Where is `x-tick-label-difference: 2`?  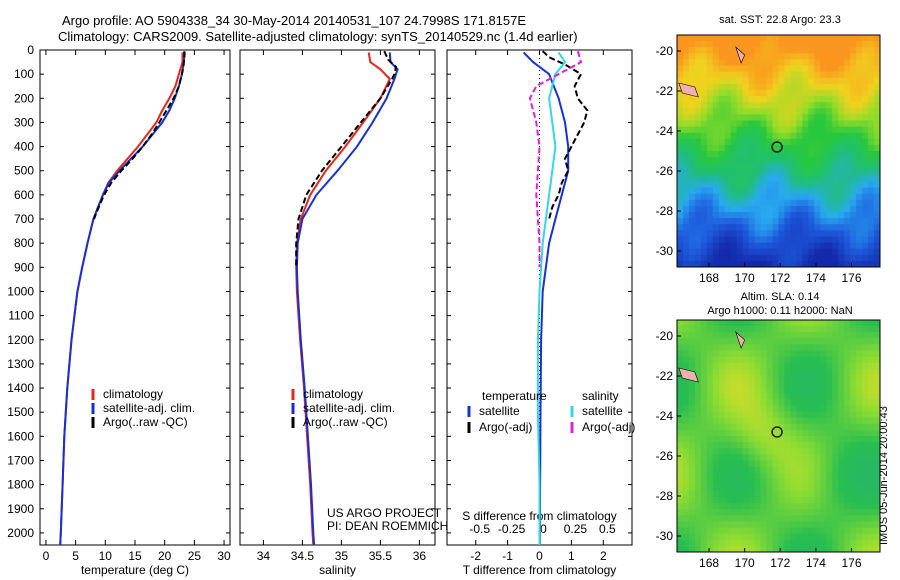
x-tick-label-difference: 2 is located at coordinates (603, 556).